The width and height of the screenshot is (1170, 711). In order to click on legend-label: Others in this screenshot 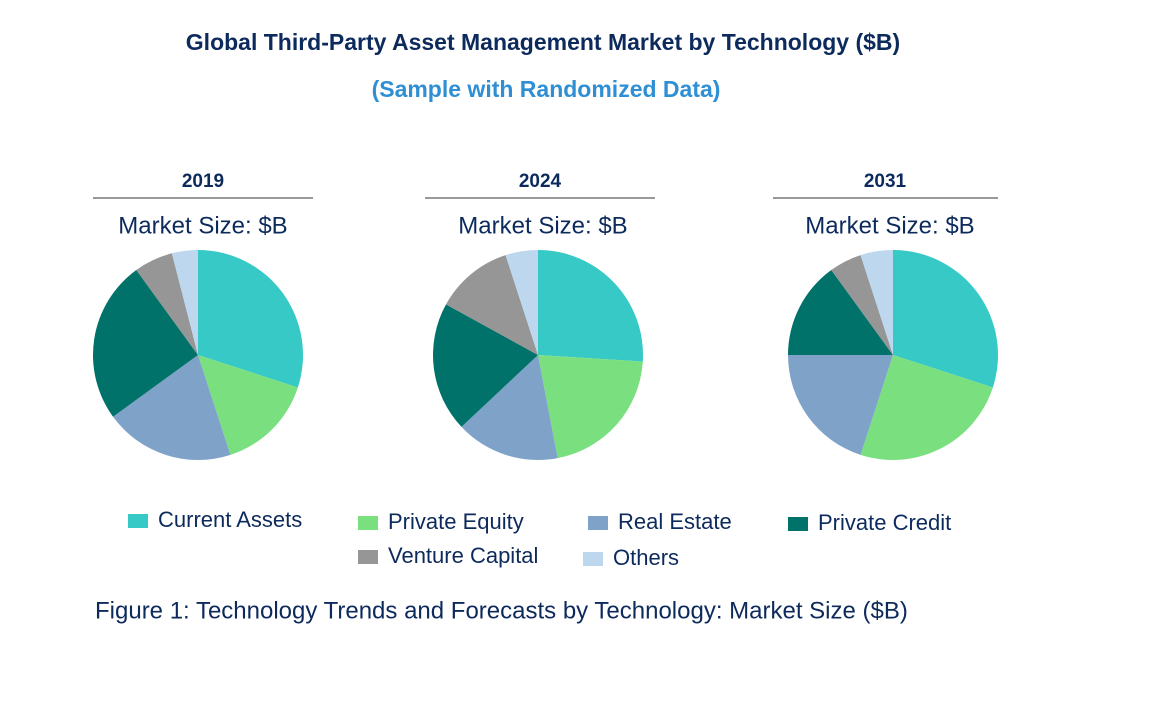, I will do `click(646, 557)`.